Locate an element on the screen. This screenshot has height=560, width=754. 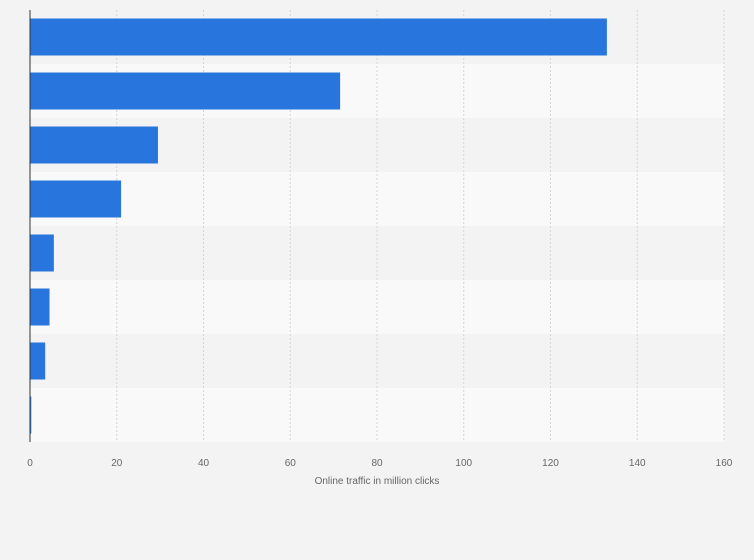
x-tick-label: 100 is located at coordinates (463, 463).